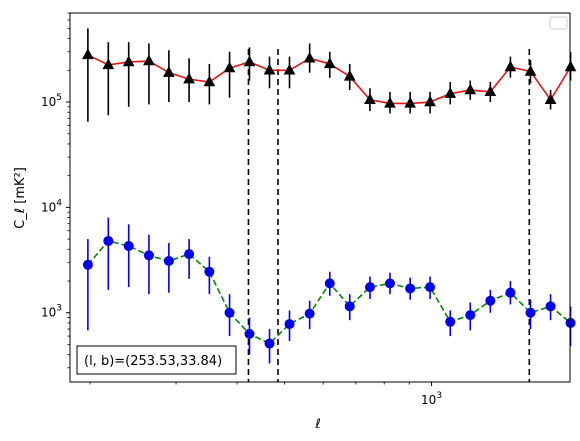  Describe the element at coordinates (265, 394) in the screenshot. I see `x-ticks: 103` at that location.